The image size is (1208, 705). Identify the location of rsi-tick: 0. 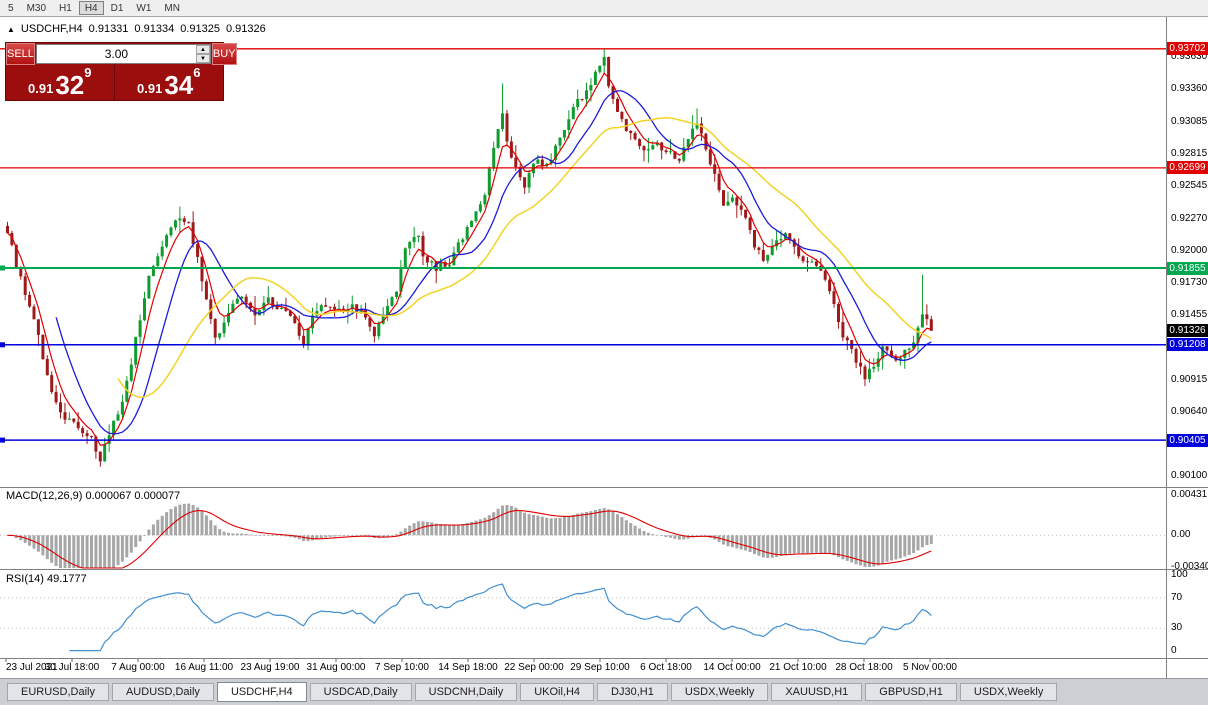
(1174, 650).